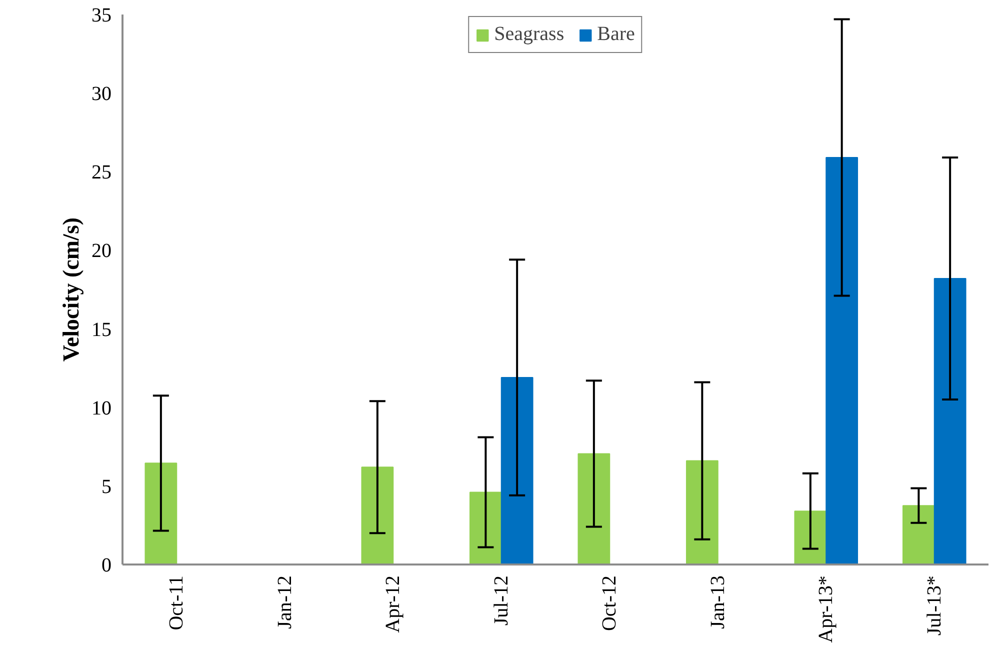  What do you see at coordinates (107, 565) in the screenshot?
I see `y-tick-label: 0` at bounding box center [107, 565].